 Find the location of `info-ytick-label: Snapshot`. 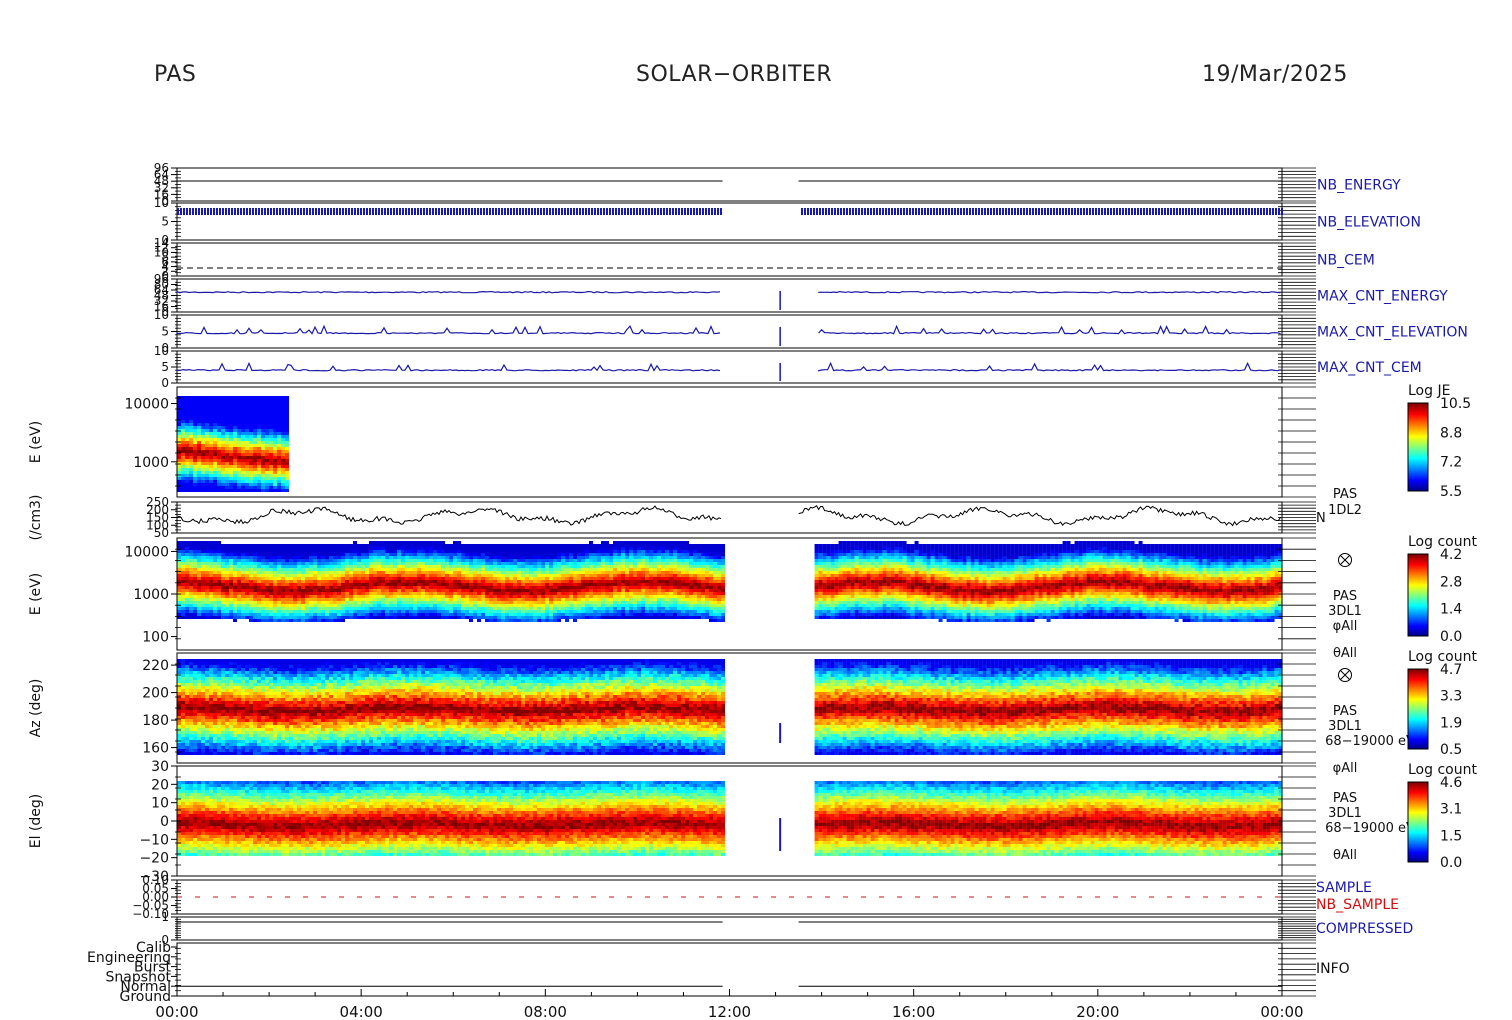

info-ytick-label: Snapshot is located at coordinates (139, 977).